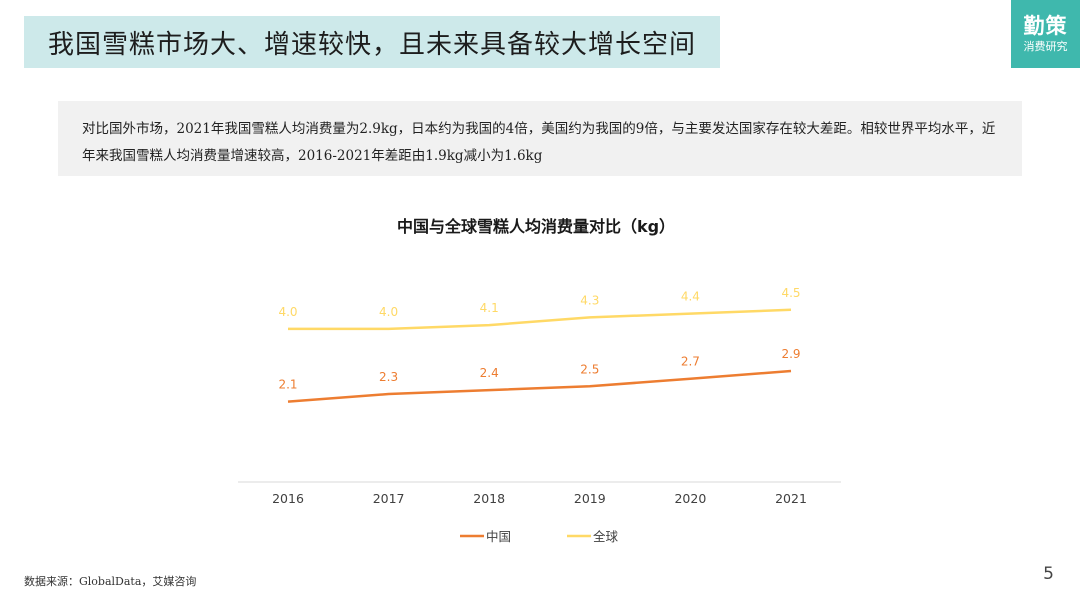 The width and height of the screenshot is (1080, 607). I want to click on page-number: 5, so click(1048, 574).